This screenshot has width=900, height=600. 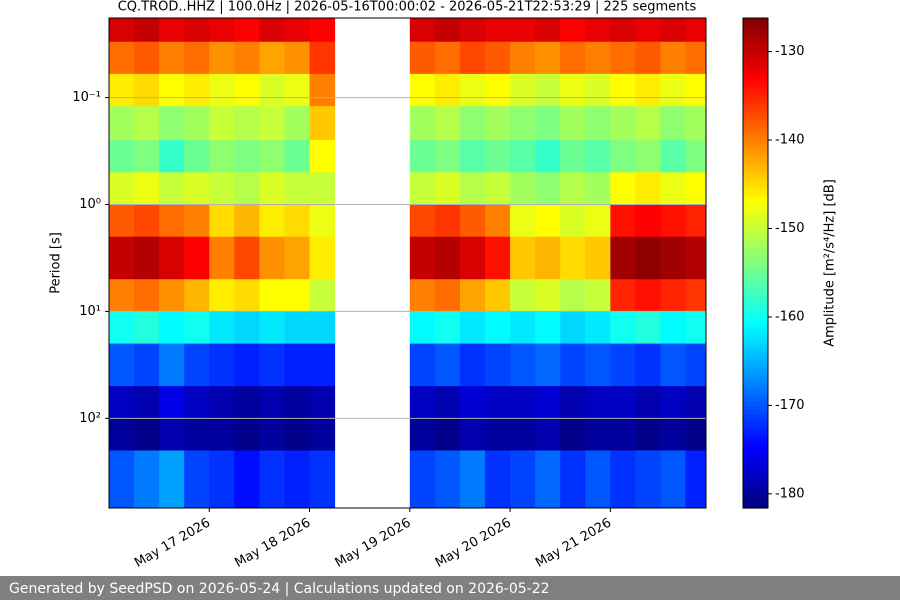 I want to click on y-axis-label: Period [s], so click(x=56, y=263).